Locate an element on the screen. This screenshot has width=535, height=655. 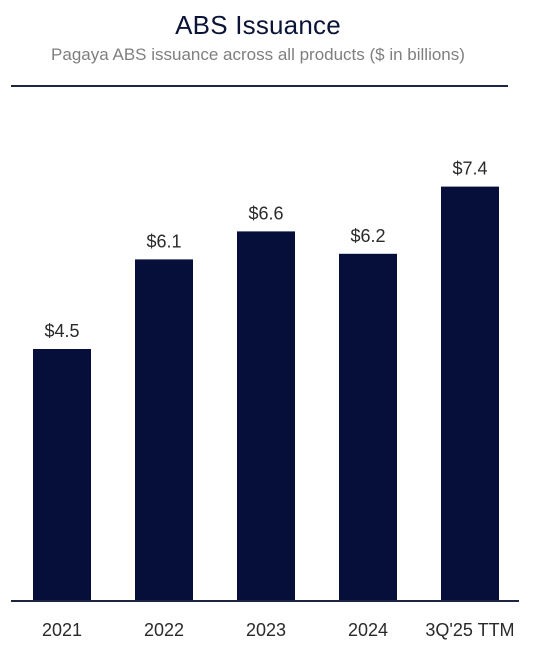
bar-2021 is located at coordinates (62, 475).